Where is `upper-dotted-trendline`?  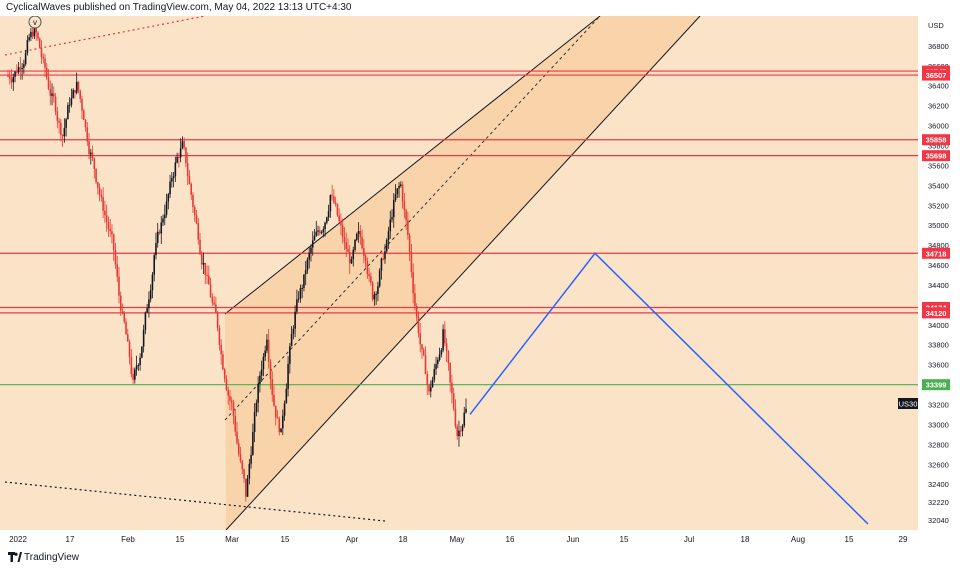
upper-dotted-trendline is located at coordinates (105, 36).